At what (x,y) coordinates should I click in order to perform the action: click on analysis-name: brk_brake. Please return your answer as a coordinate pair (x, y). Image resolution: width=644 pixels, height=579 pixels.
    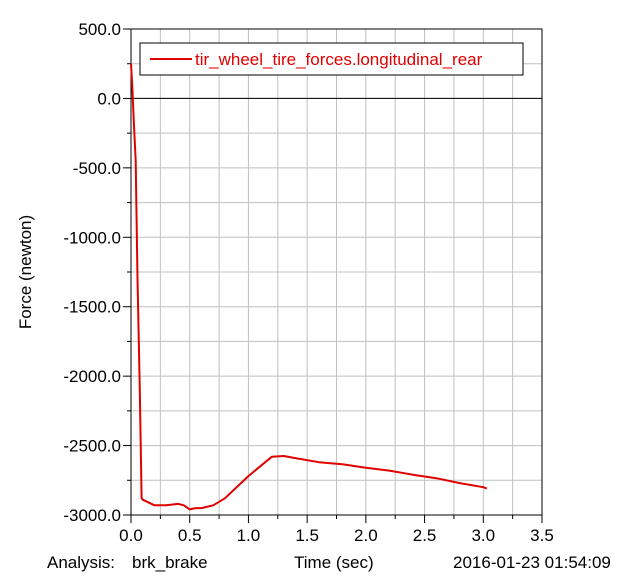
    Looking at the image, I should click on (170, 562).